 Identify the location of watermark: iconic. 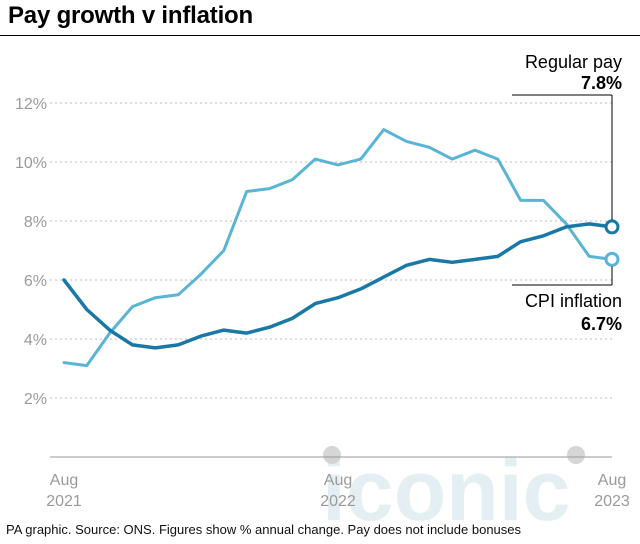
(453, 491).